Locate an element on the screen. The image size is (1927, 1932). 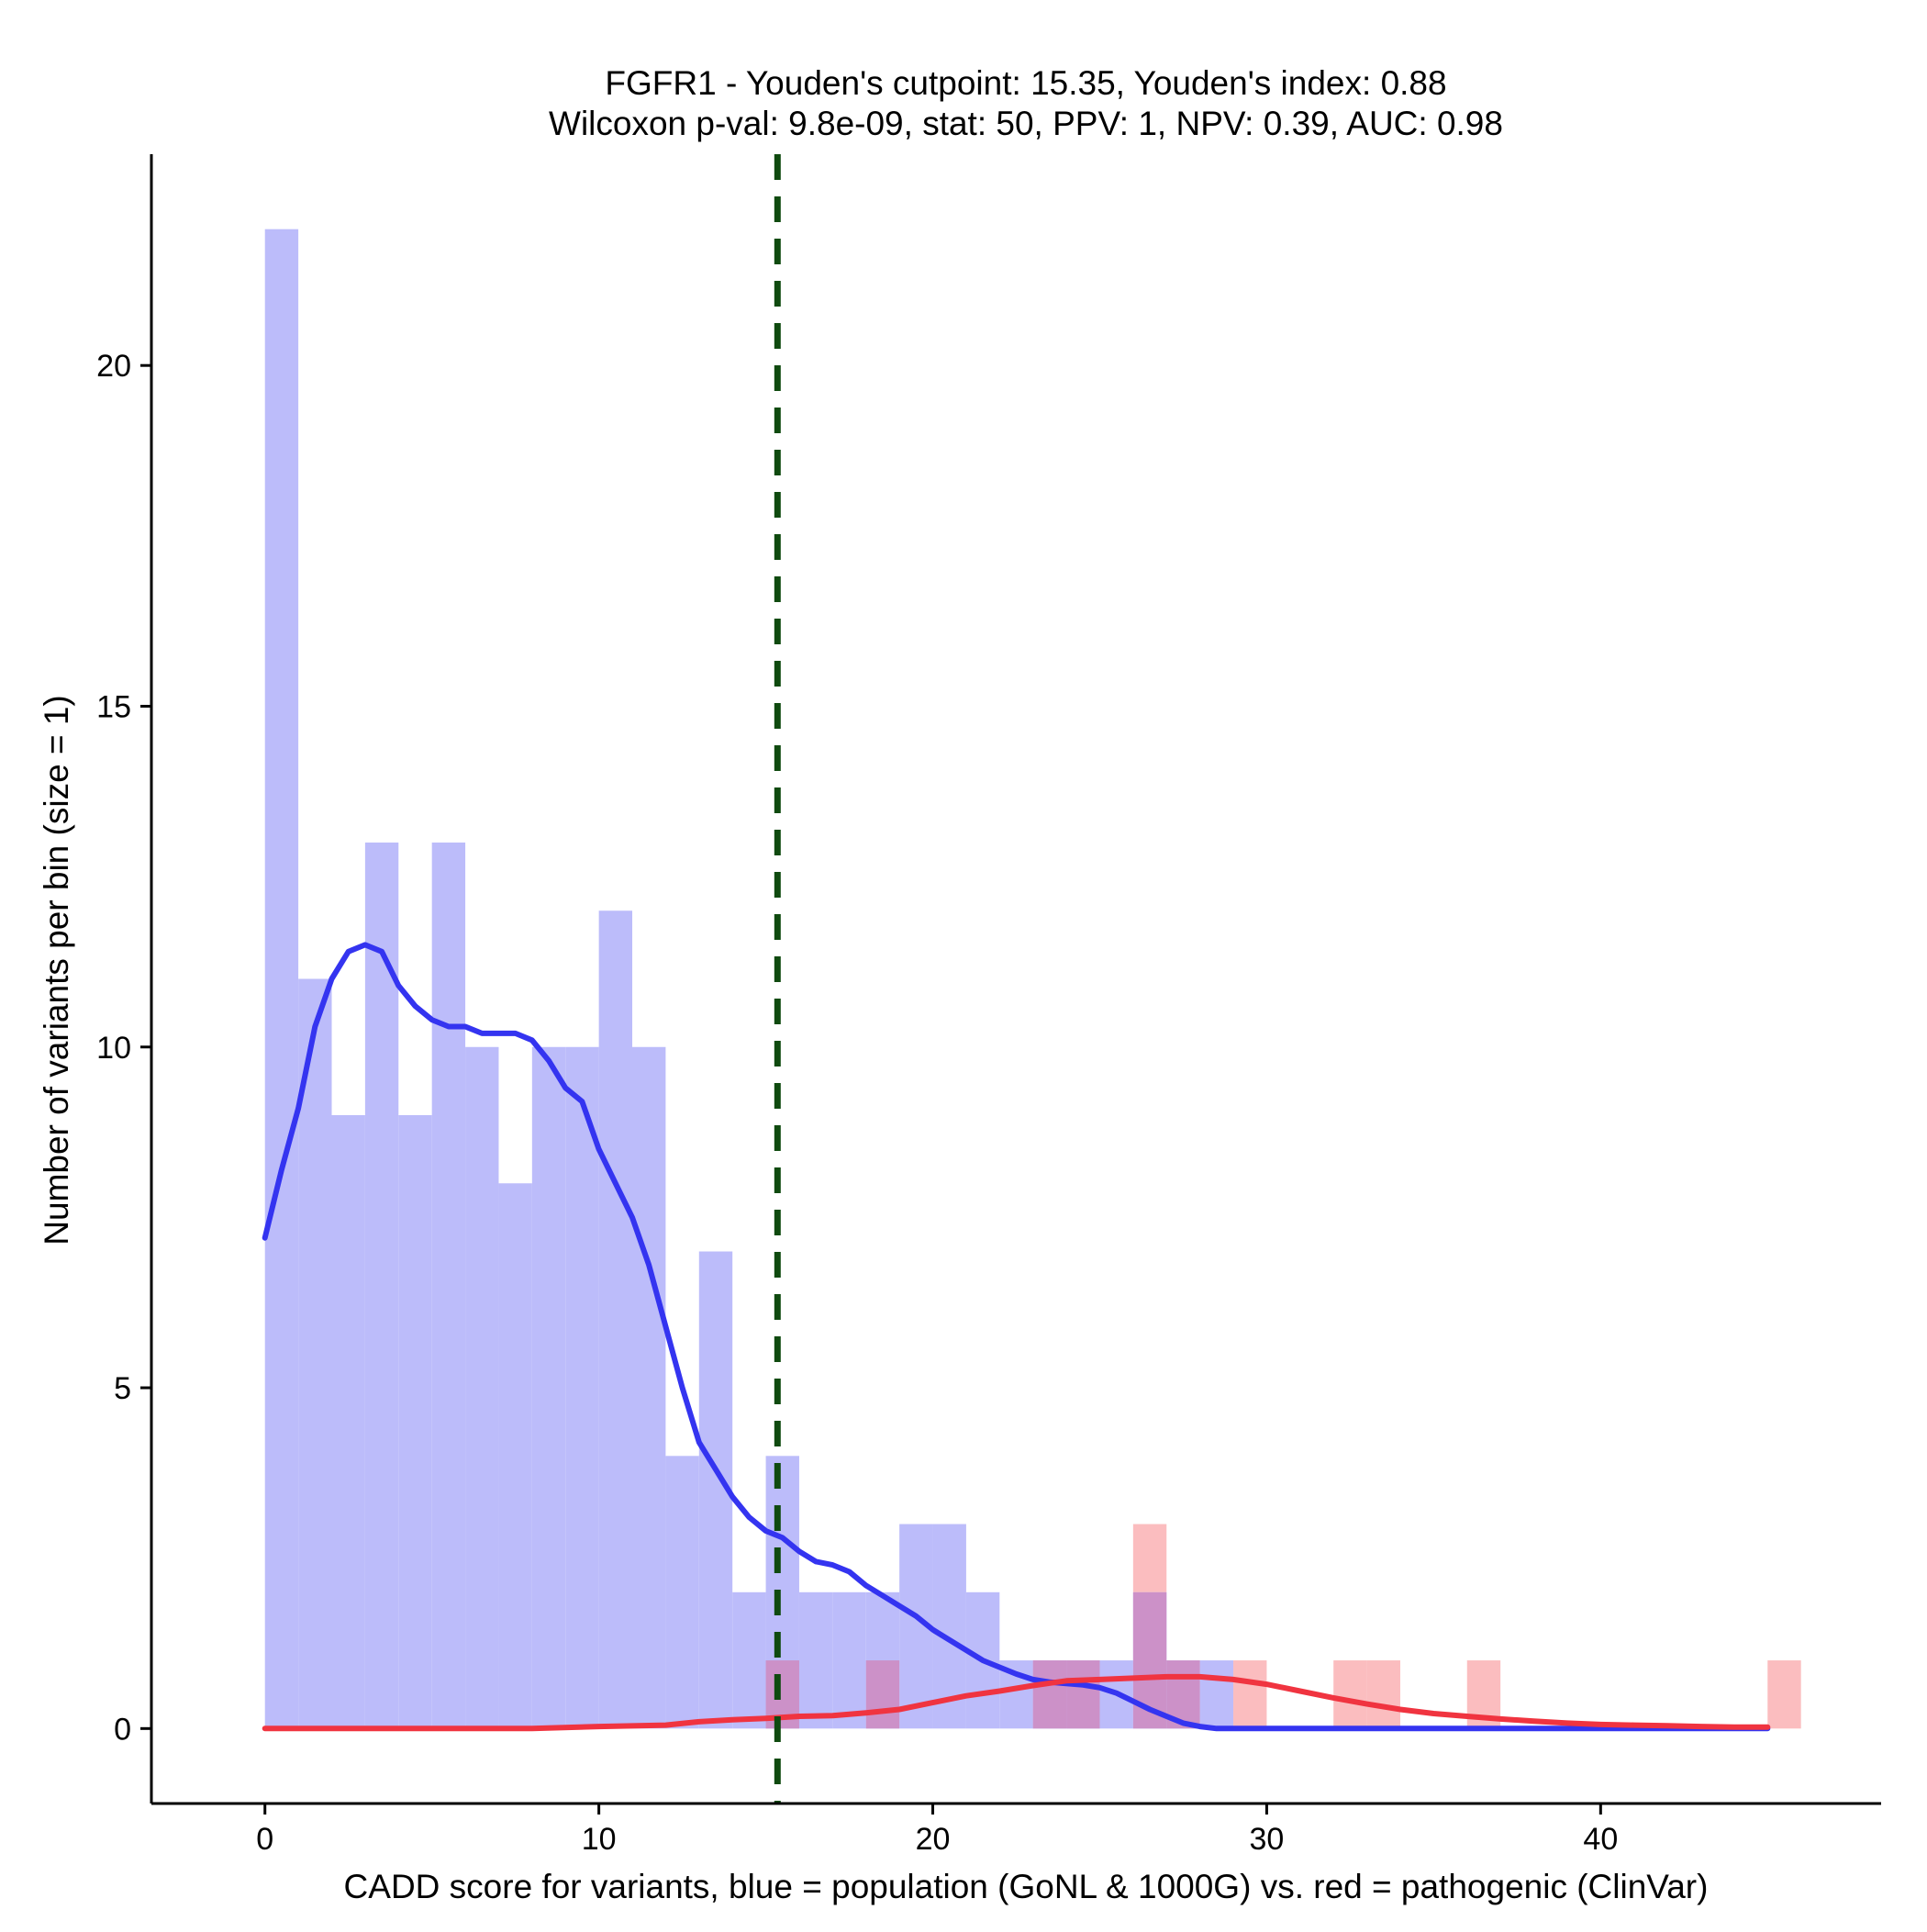
x-tick-label: 10 is located at coordinates (599, 1839).